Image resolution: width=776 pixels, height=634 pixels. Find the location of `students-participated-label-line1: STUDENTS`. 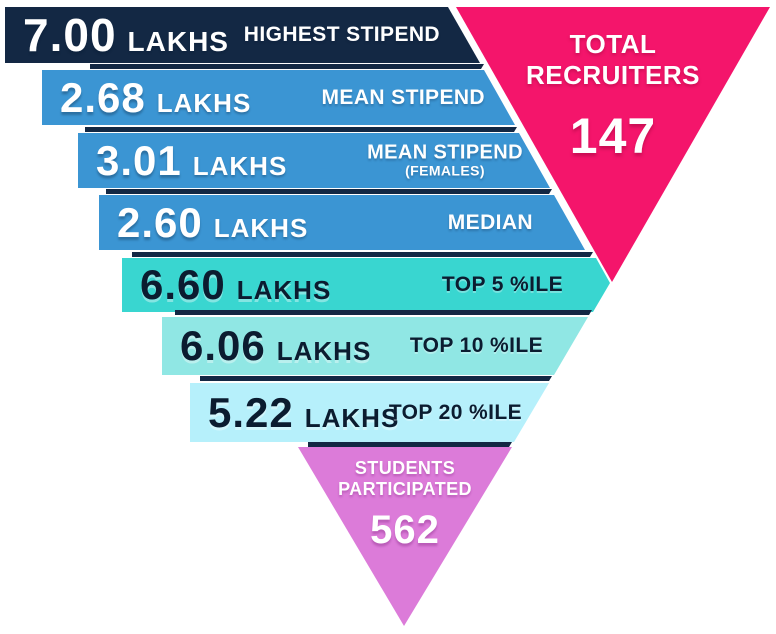

students-participated-label-line1: STUDENTS is located at coordinates (405, 468).